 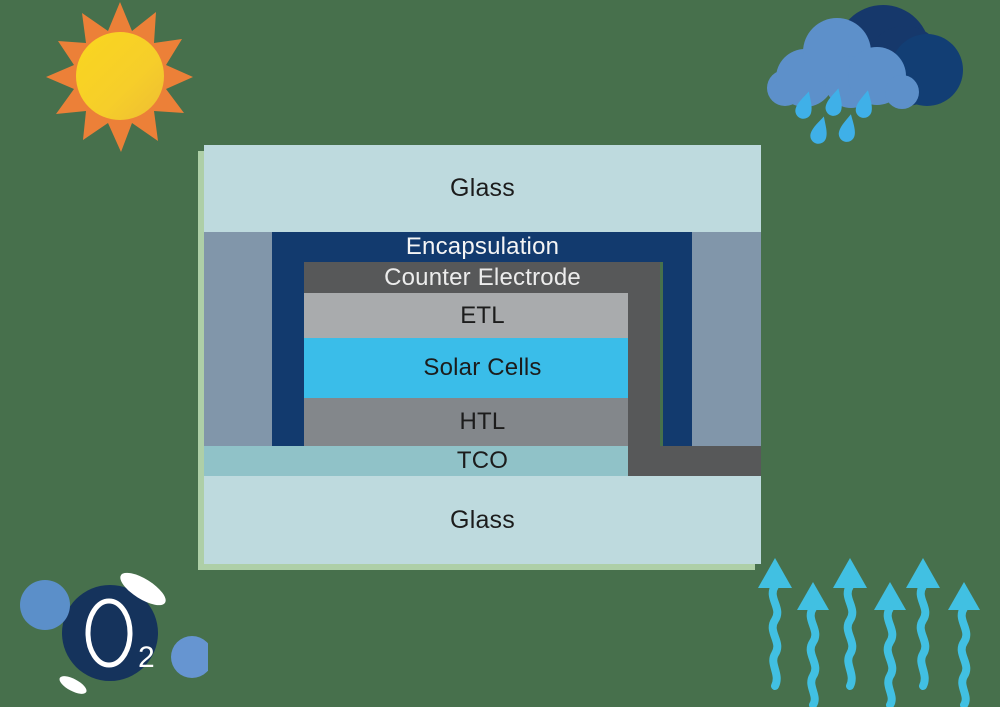 I want to click on layer-htl, so click(x=466, y=422).